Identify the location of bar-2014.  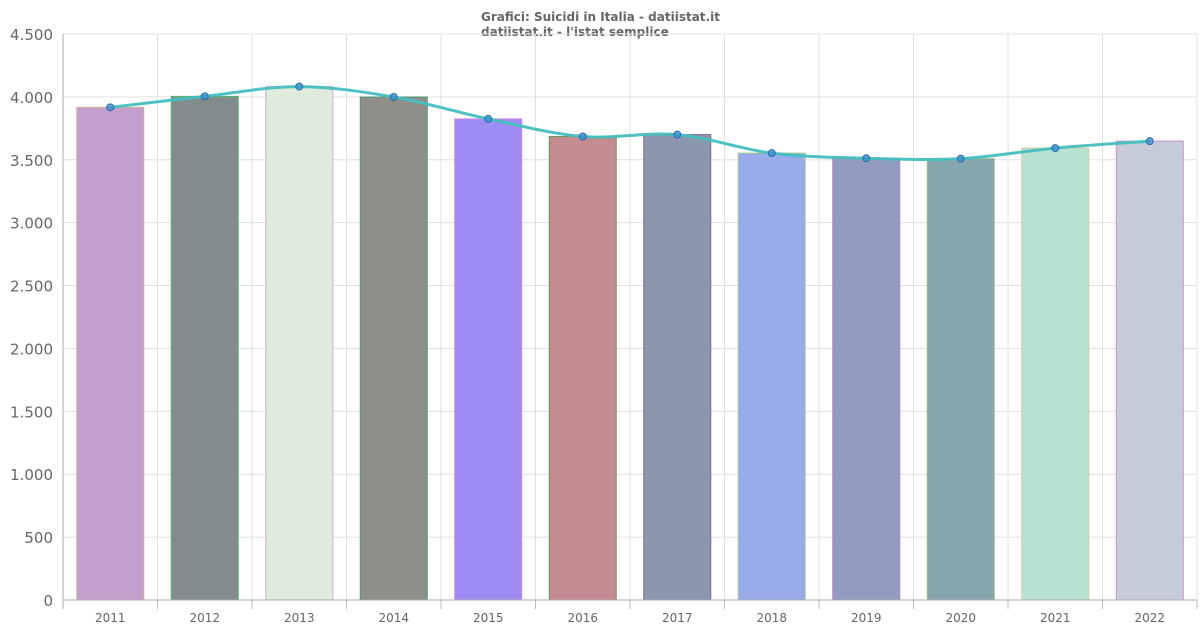
(393, 348).